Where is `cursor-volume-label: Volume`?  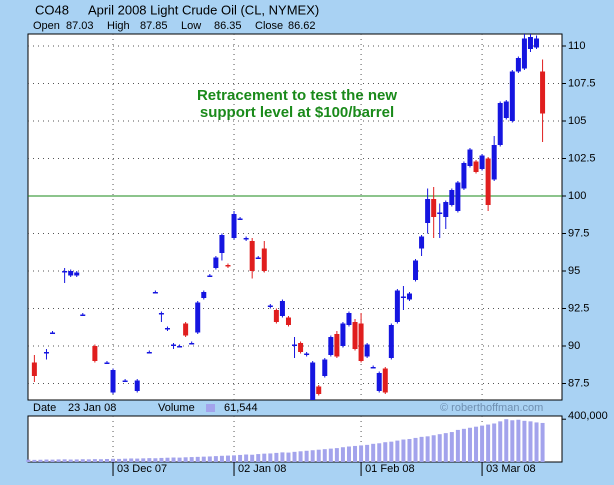
cursor-volume-label: Volume is located at coordinates (176, 408).